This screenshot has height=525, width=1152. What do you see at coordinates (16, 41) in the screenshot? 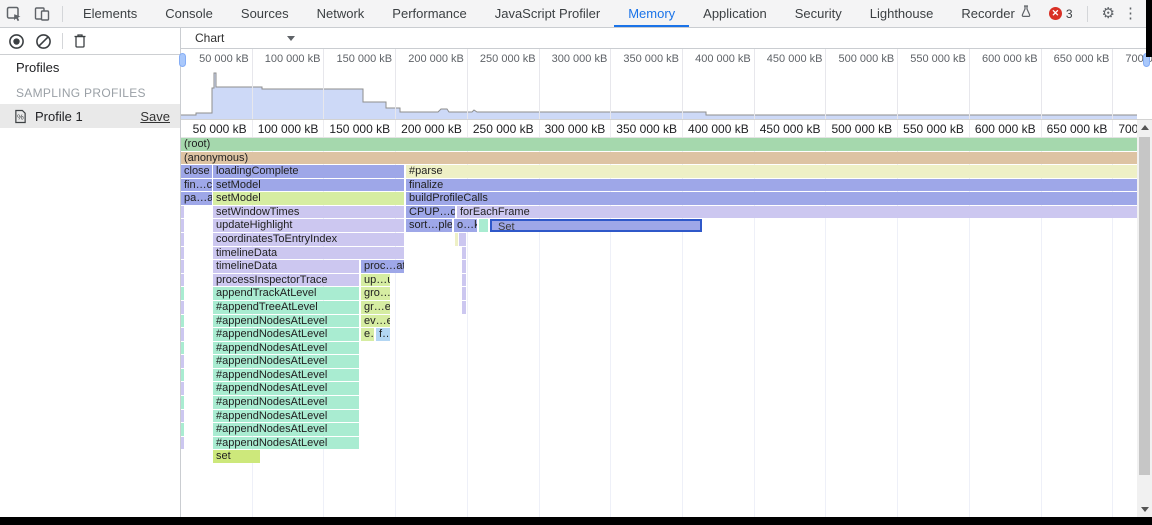
I see `record-heap-profile-button` at bounding box center [16, 41].